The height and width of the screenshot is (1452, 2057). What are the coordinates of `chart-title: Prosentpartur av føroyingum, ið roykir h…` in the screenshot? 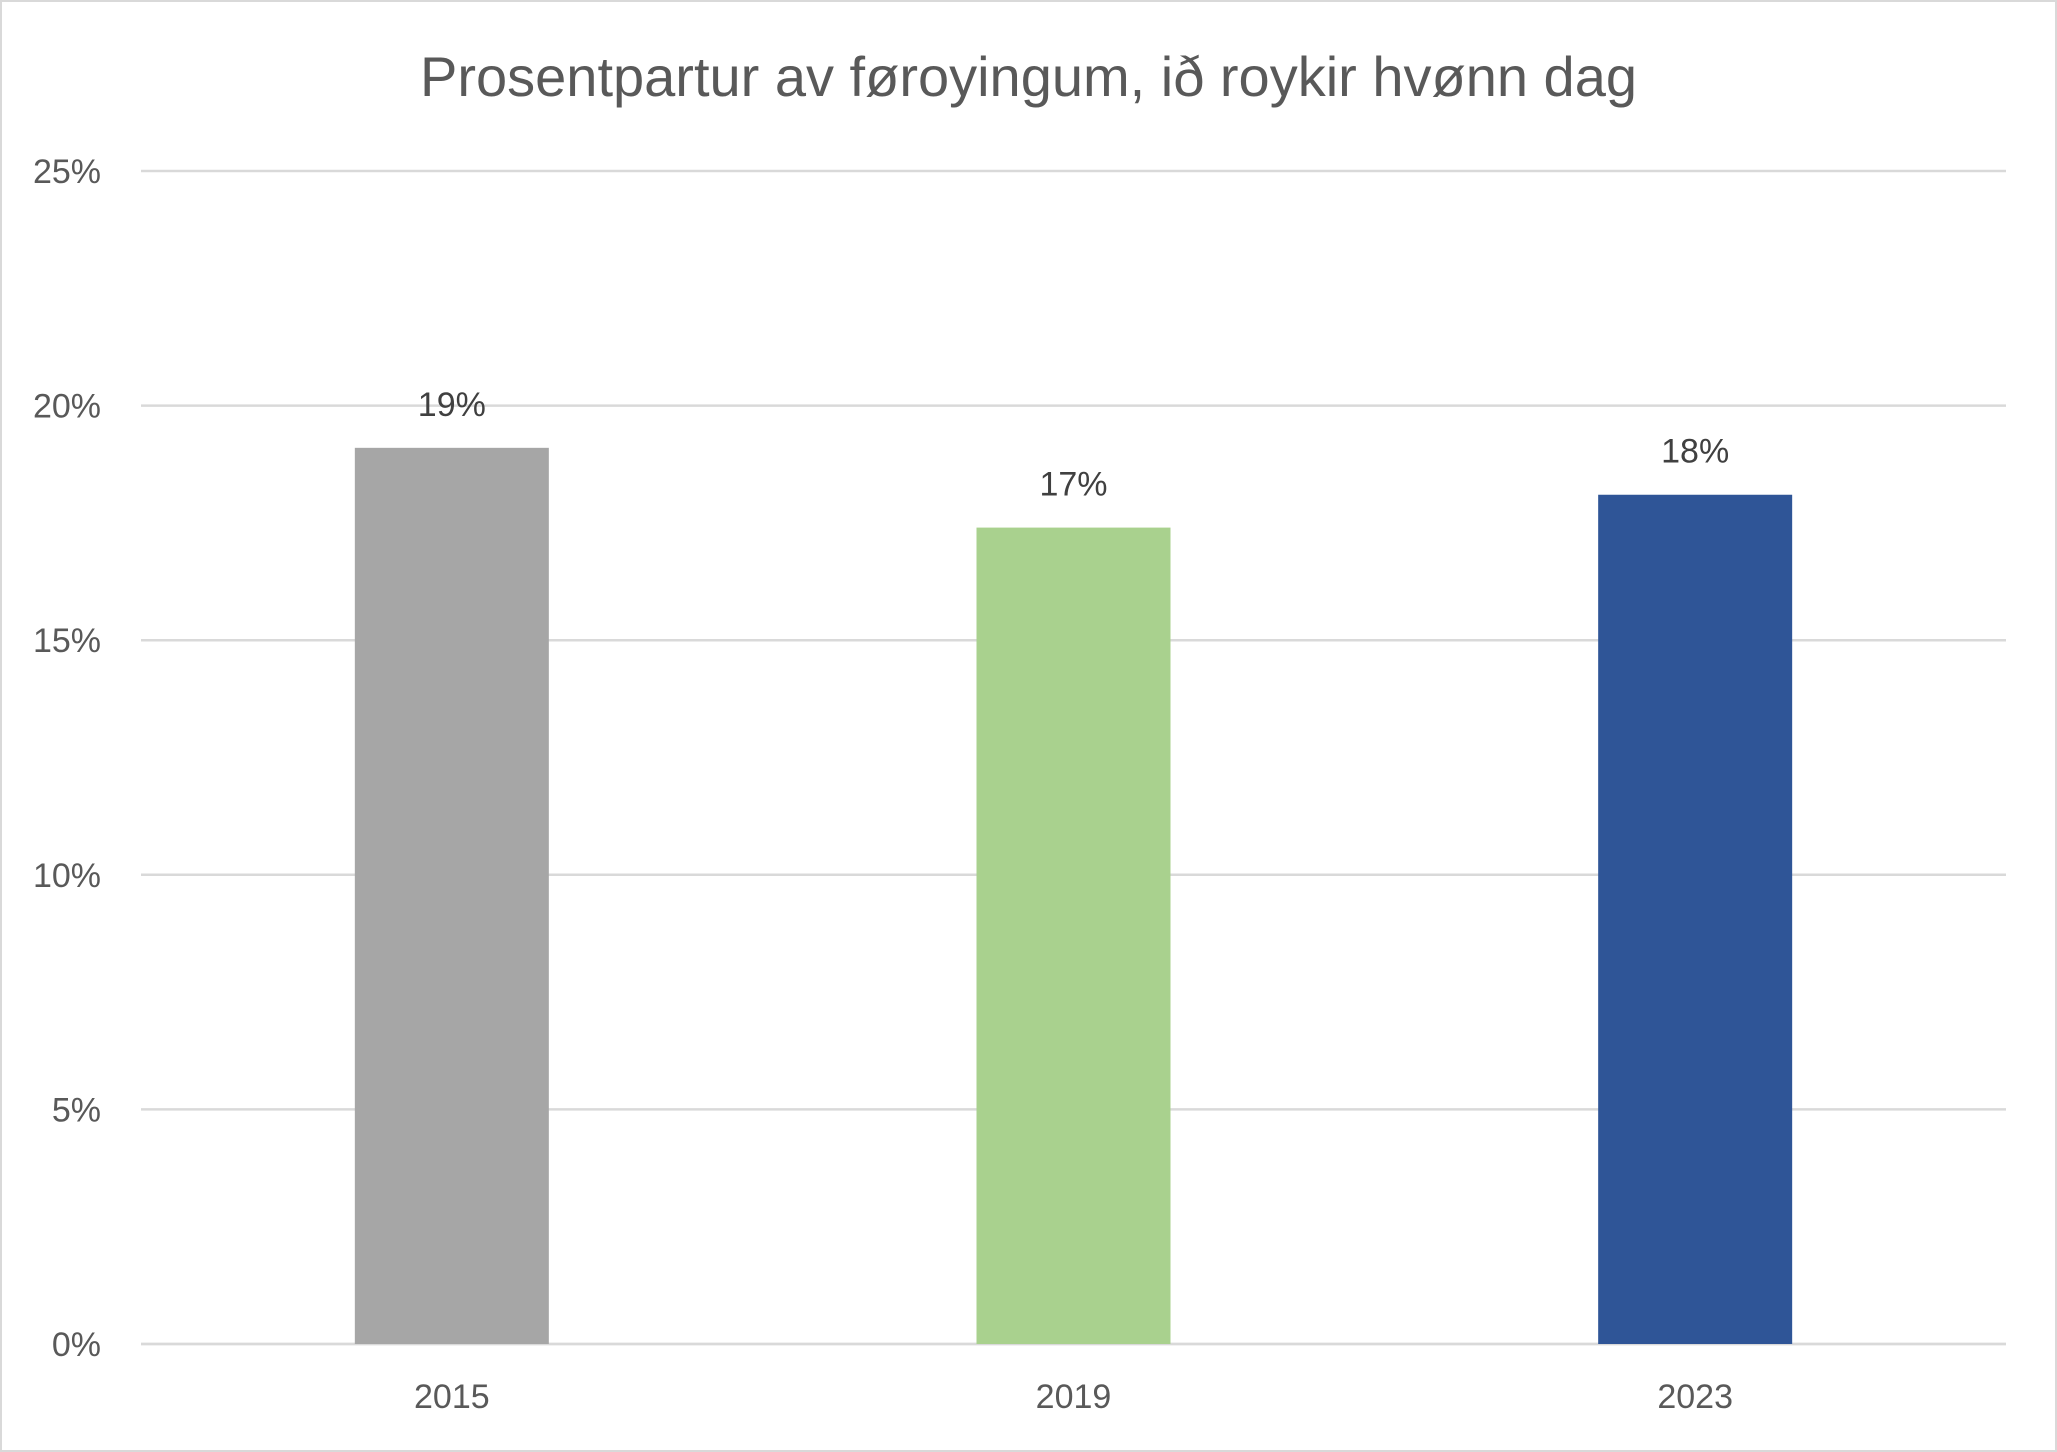 It's located at (1028, 76).